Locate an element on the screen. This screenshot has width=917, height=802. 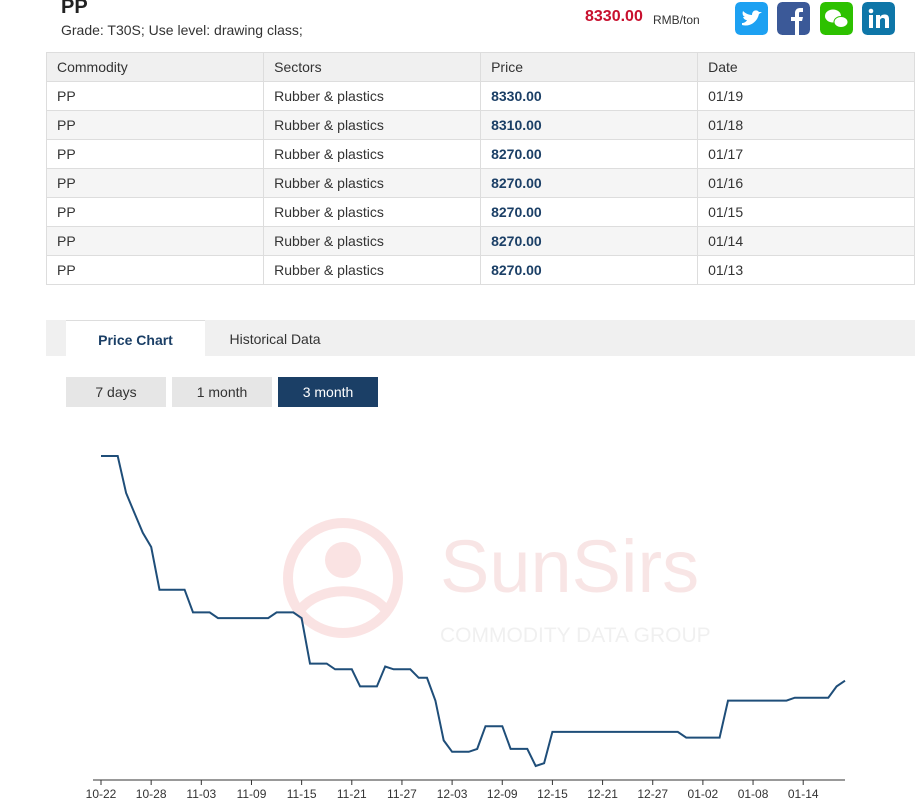
x-tick-label: 11-21 is located at coordinates (352, 794).